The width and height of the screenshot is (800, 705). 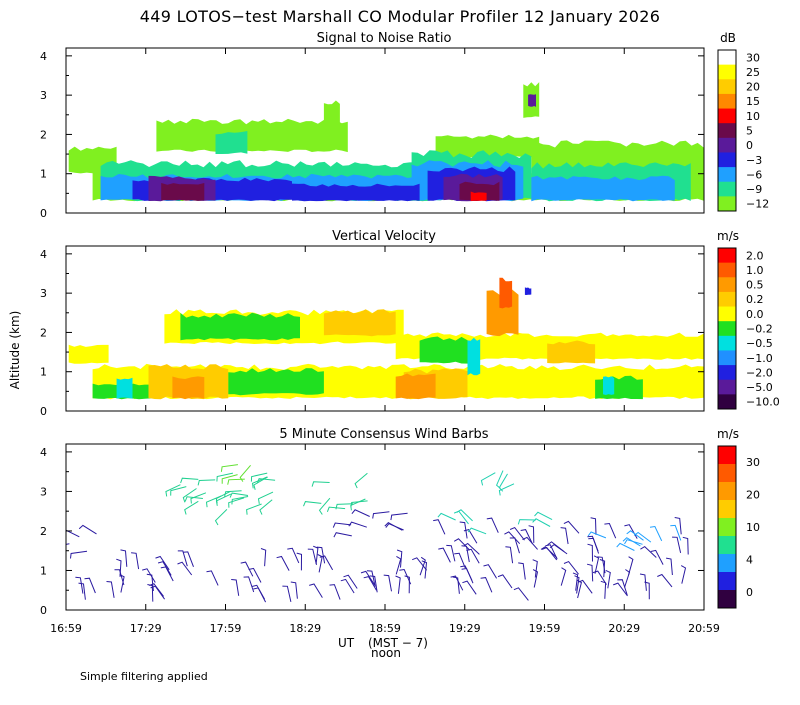 What do you see at coordinates (728, 434) in the screenshot?
I see `colorbar-unit-wind: m/s` at bounding box center [728, 434].